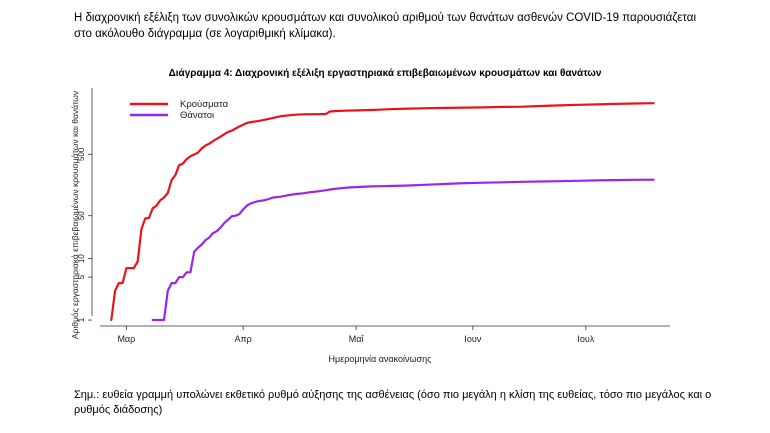  What do you see at coordinates (472, 339) in the screenshot?
I see `x-tick-label: Ιουν` at bounding box center [472, 339].